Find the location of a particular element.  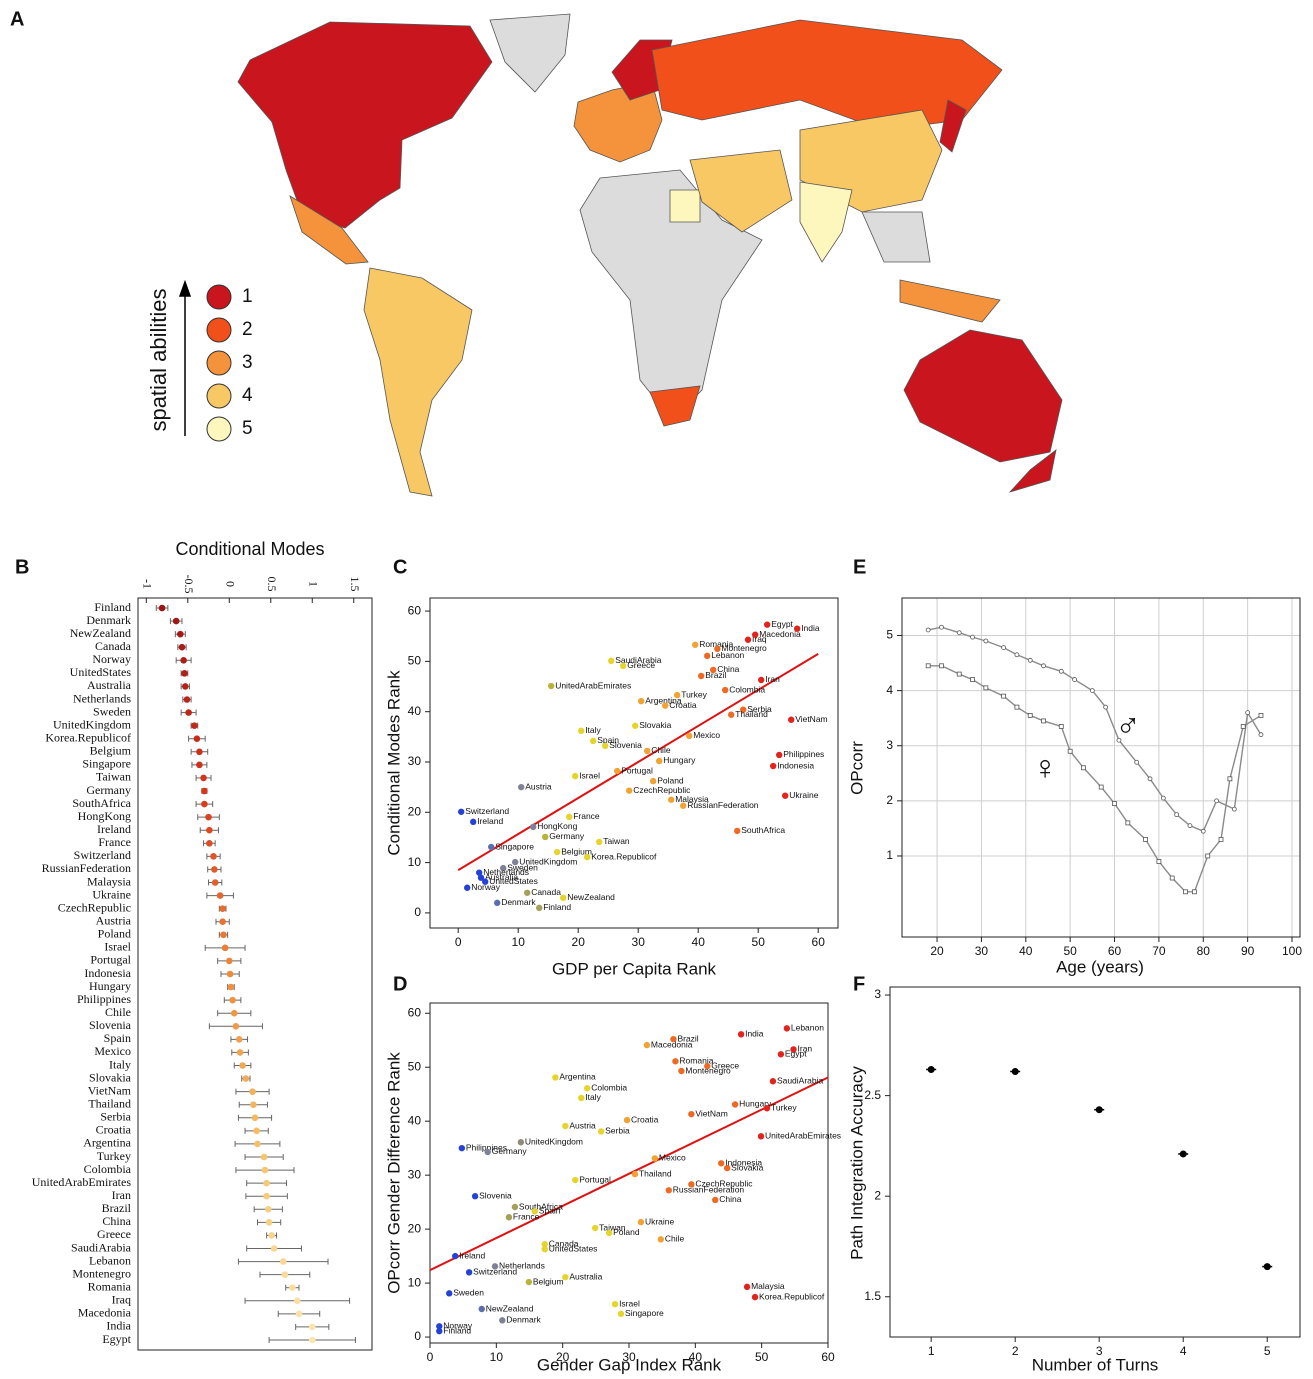

series-line is located at coordinates (1095, 779).